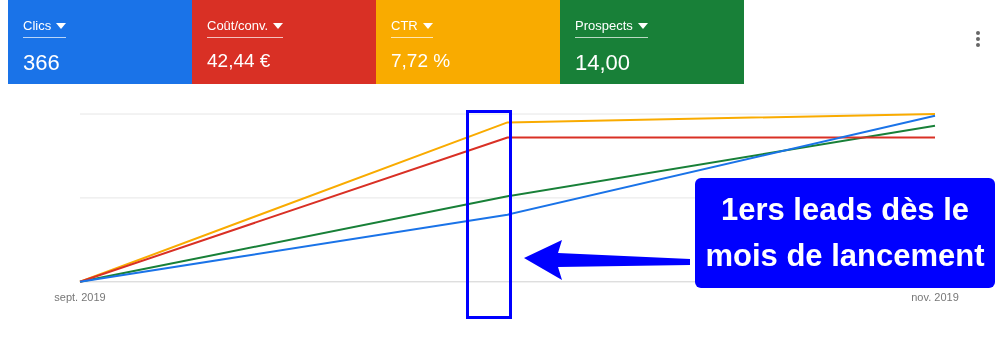  What do you see at coordinates (845, 233) in the screenshot?
I see `annotation: 1ers leads dès le mois de lancement` at bounding box center [845, 233].